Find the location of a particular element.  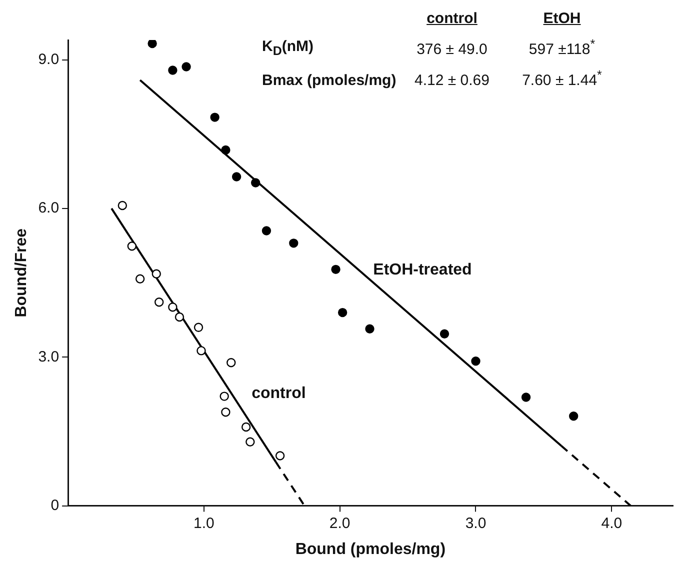

x-tick-label: 2.0 is located at coordinates (339, 523).